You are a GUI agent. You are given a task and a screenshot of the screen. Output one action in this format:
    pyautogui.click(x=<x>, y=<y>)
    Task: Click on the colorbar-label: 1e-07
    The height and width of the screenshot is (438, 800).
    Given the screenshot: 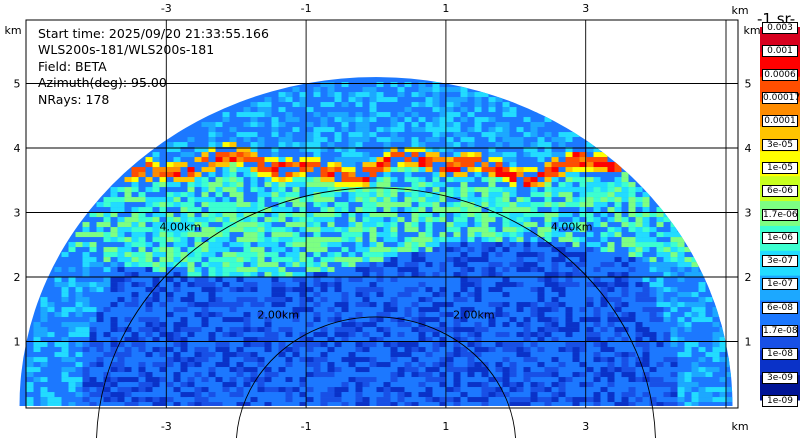 What is the action you would take?
    pyautogui.click(x=780, y=284)
    